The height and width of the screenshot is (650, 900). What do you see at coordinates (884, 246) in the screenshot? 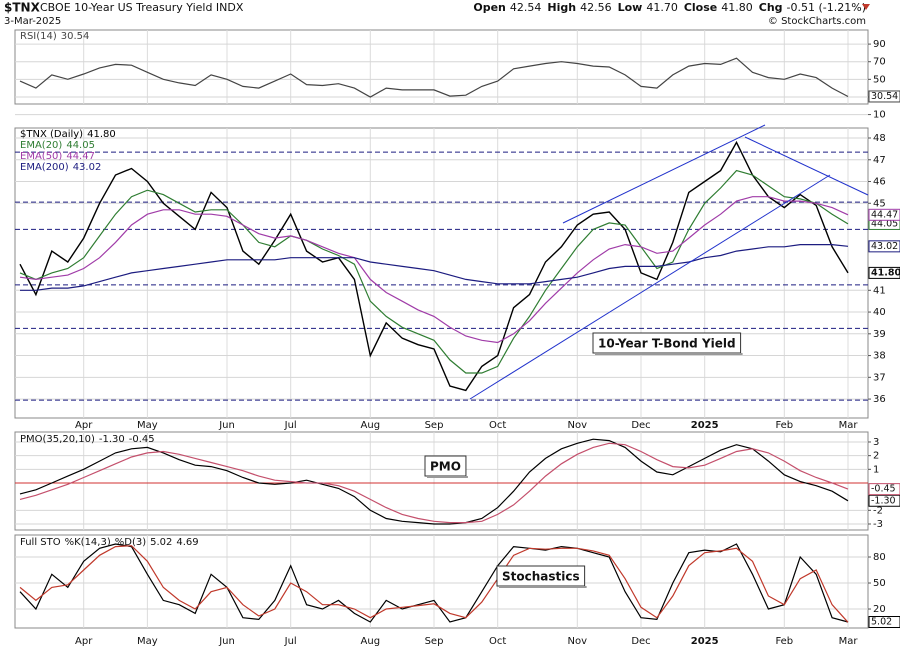
I see `value-box-label: 43.02` at bounding box center [884, 246].